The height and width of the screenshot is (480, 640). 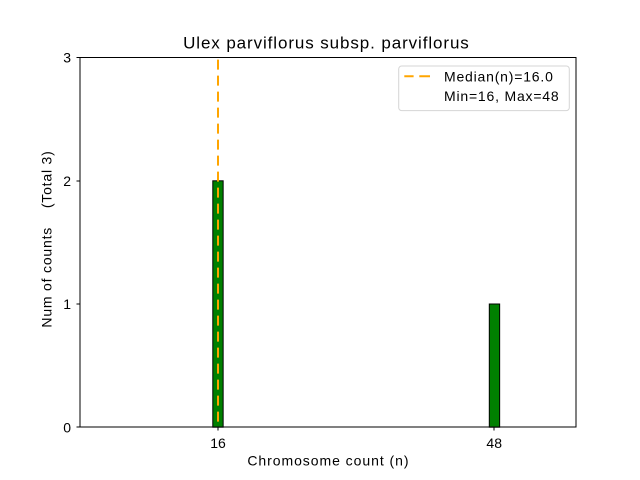 I want to click on svg-text: Chromosome count (n), so click(x=328, y=460).